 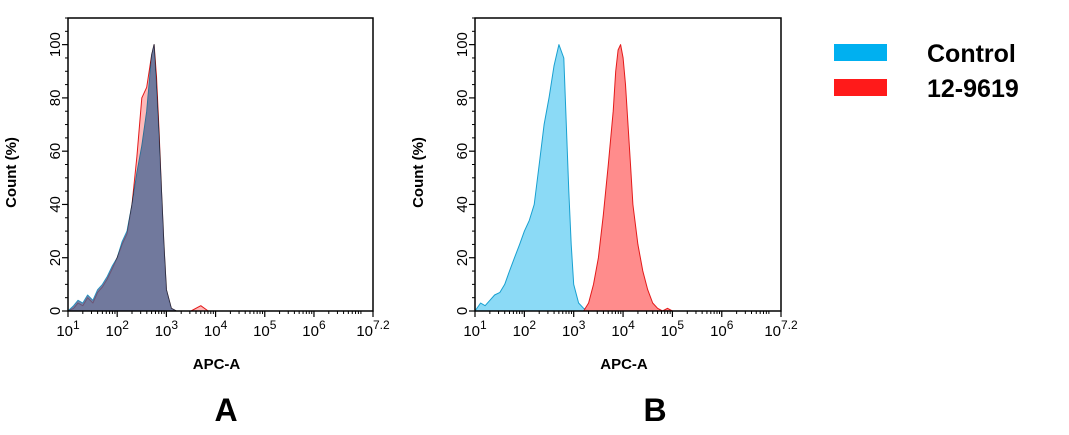 What do you see at coordinates (973, 89) in the screenshot?
I see `legend-label-12-9619: 12-9619` at bounding box center [973, 89].